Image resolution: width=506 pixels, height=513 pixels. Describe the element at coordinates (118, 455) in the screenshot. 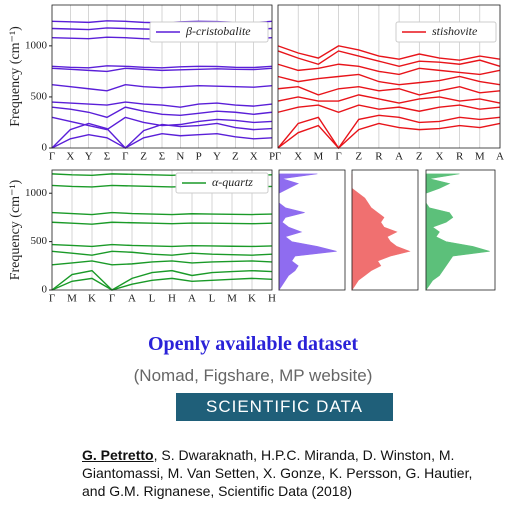

I see `lead-author: G. Petretto` at that location.